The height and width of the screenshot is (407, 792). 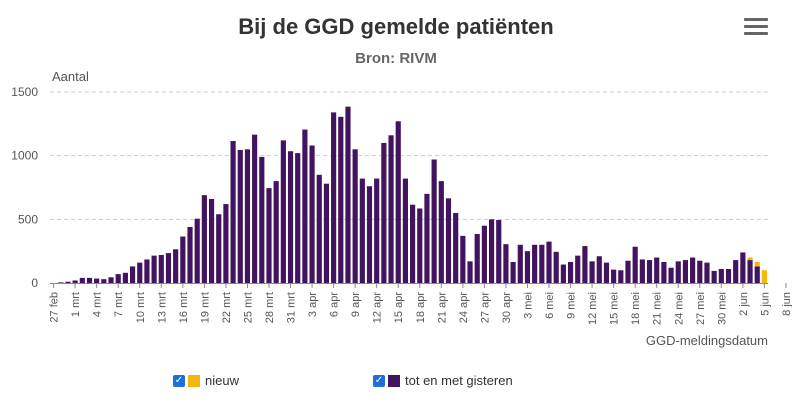 What do you see at coordinates (162, 307) in the screenshot?
I see `x-tick-label: 13 mrt` at bounding box center [162, 307].